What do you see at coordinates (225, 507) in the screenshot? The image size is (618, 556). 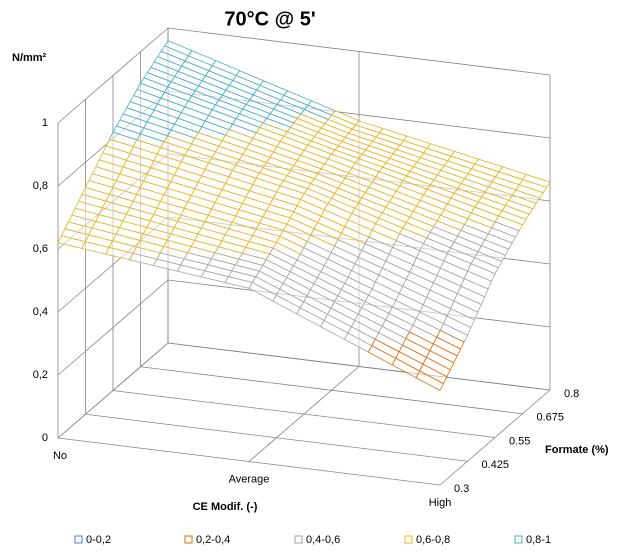 I see `x-axis-label: CE Modif. (-)` at bounding box center [225, 507].